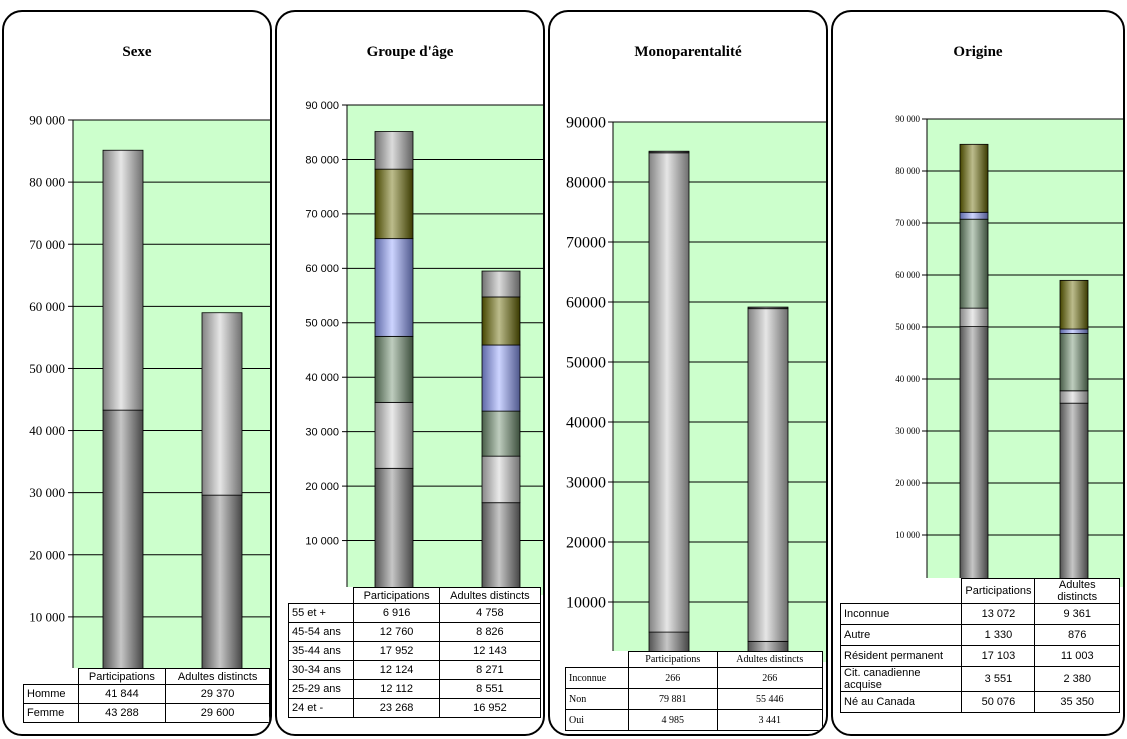 The image size is (1127, 739). What do you see at coordinates (998, 702) in the screenshot?
I see `data-label: 50 076` at bounding box center [998, 702].